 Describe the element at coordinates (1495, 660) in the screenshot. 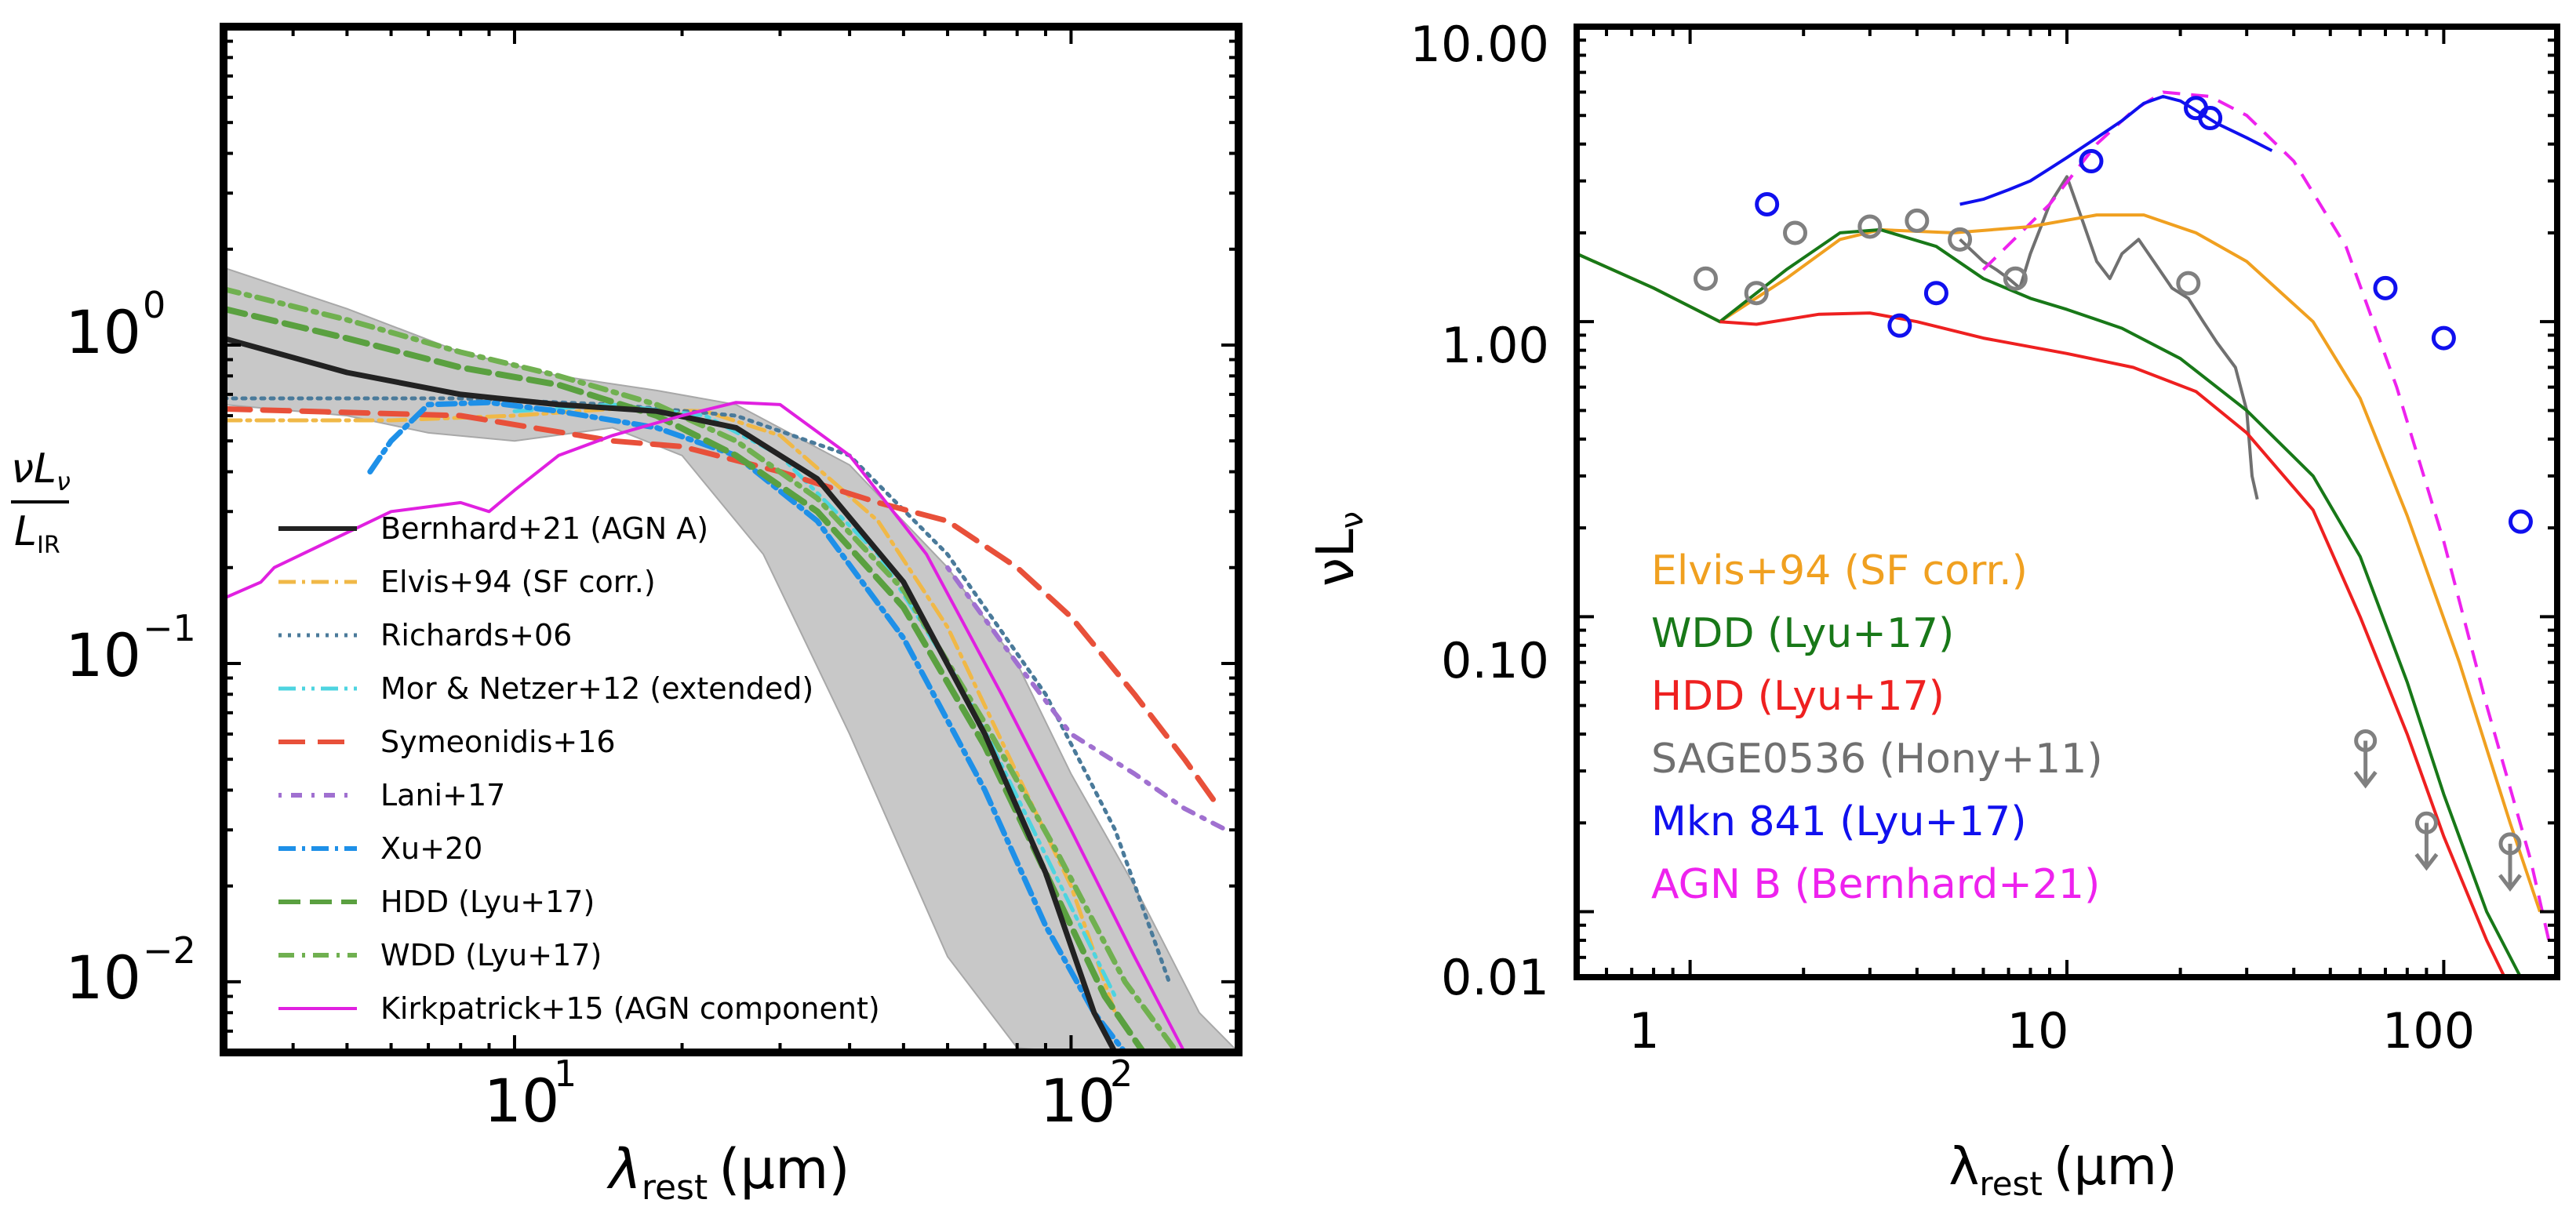

I see `right-y-tick-label-2: 0.10` at that location.